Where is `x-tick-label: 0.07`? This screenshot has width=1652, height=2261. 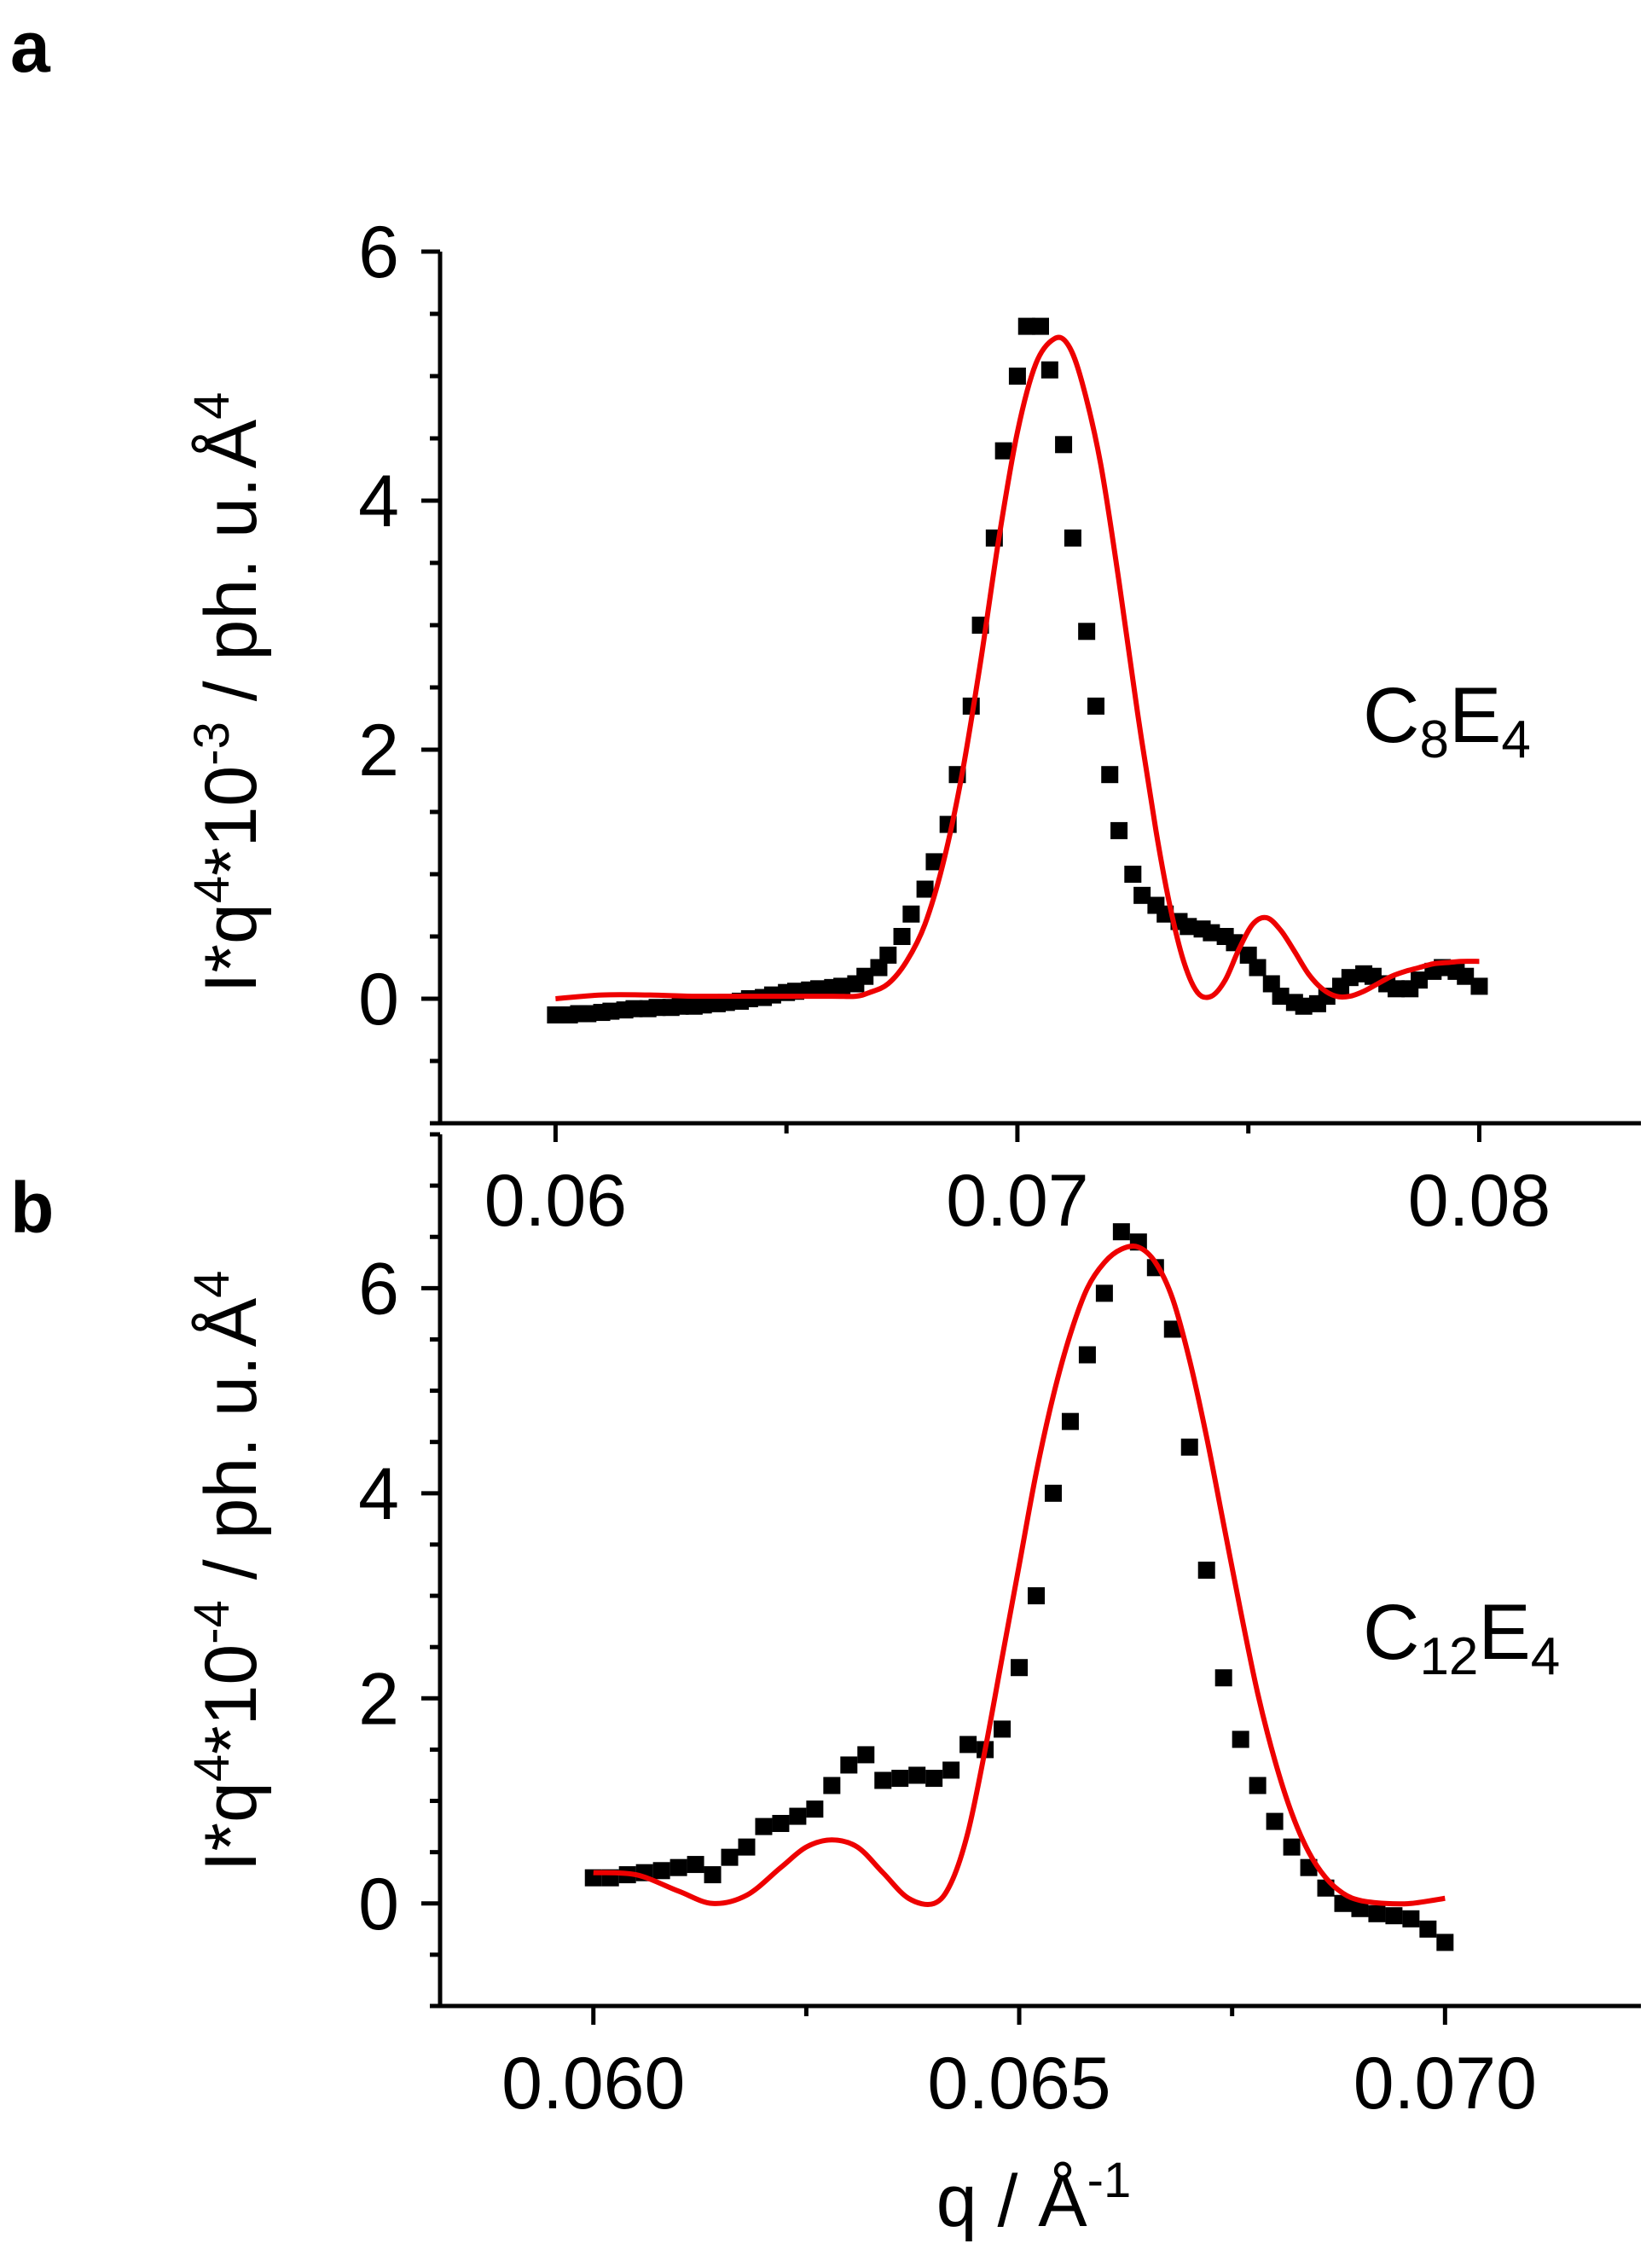
x-tick-label: 0.07 is located at coordinates (1017, 1201).